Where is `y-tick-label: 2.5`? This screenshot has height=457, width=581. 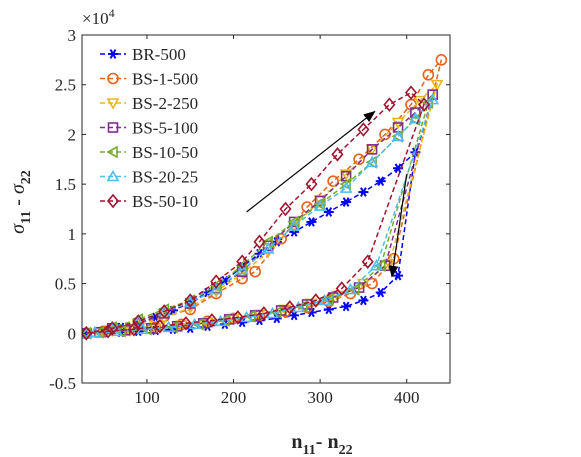 y-tick-label: 2.5 is located at coordinates (65, 85).